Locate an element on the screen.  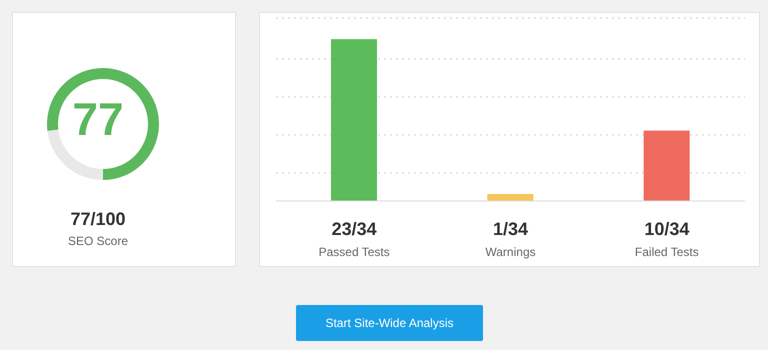
text: 77/100 is located at coordinates (98, 219).